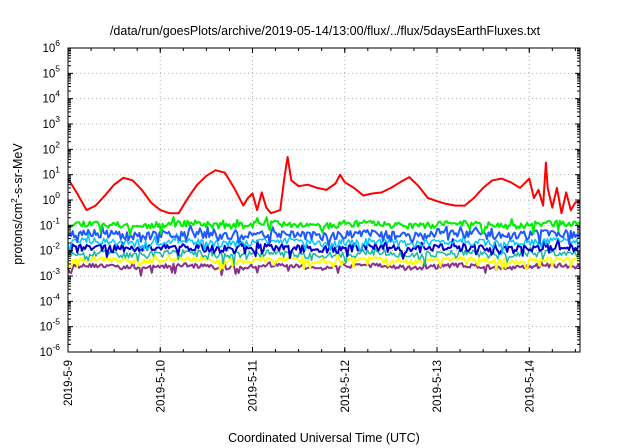 Image resolution: width=640 pixels, height=448 pixels. I want to click on x-tick-label: 2019-5-13, so click(438, 386).